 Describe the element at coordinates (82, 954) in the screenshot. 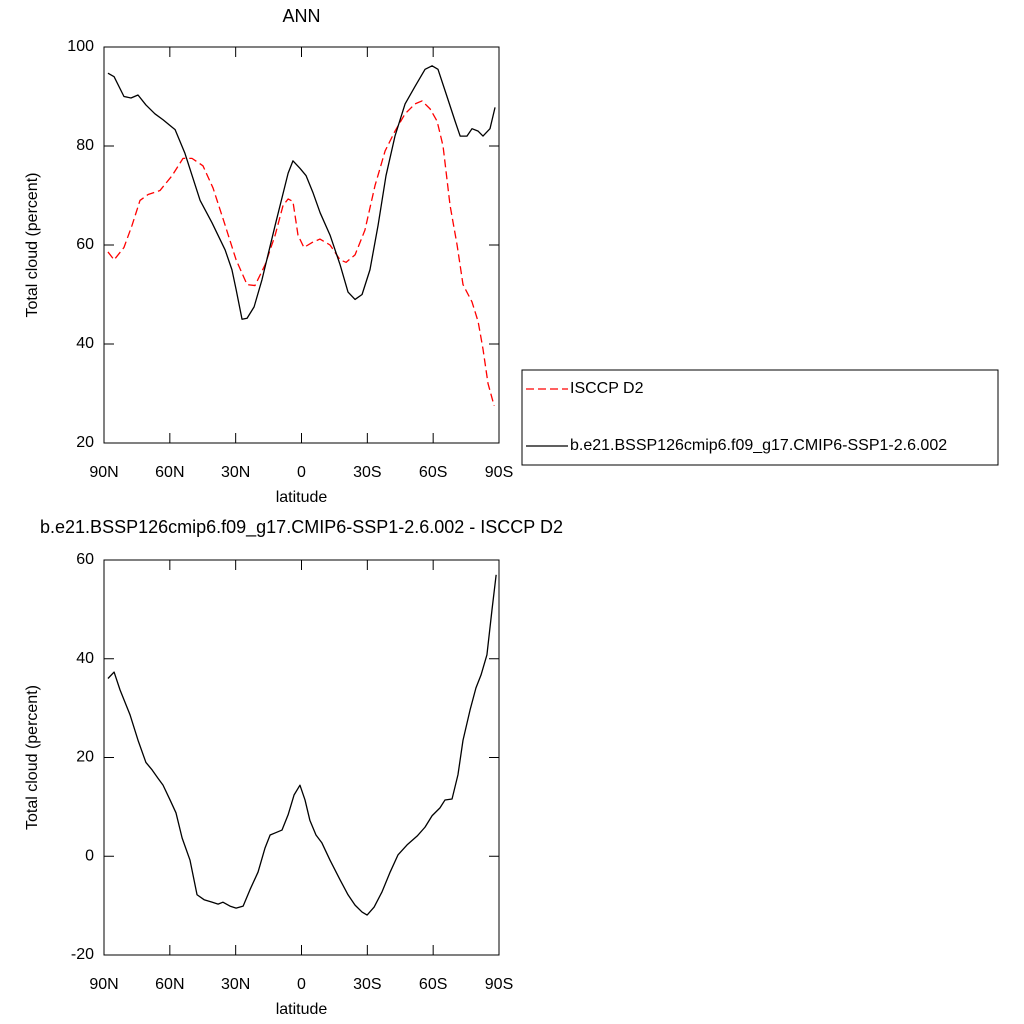

I see `y-tick-label: -20` at that location.